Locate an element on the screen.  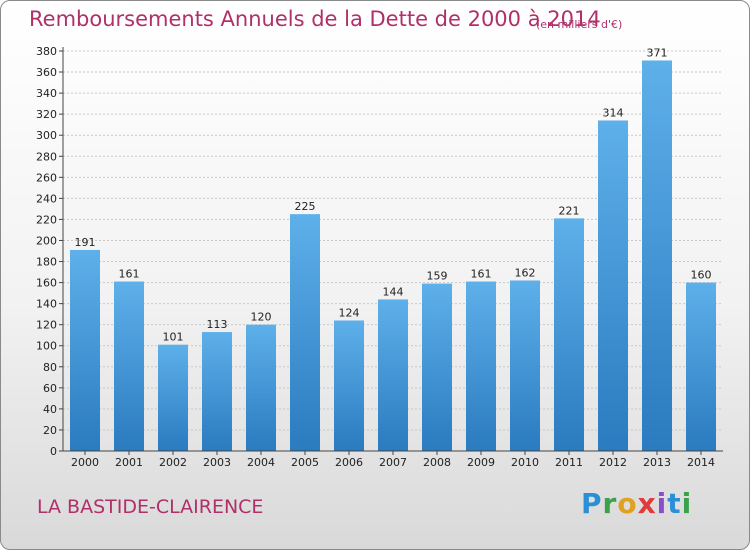
y-tick-label: 140 is located at coordinates (46, 304).